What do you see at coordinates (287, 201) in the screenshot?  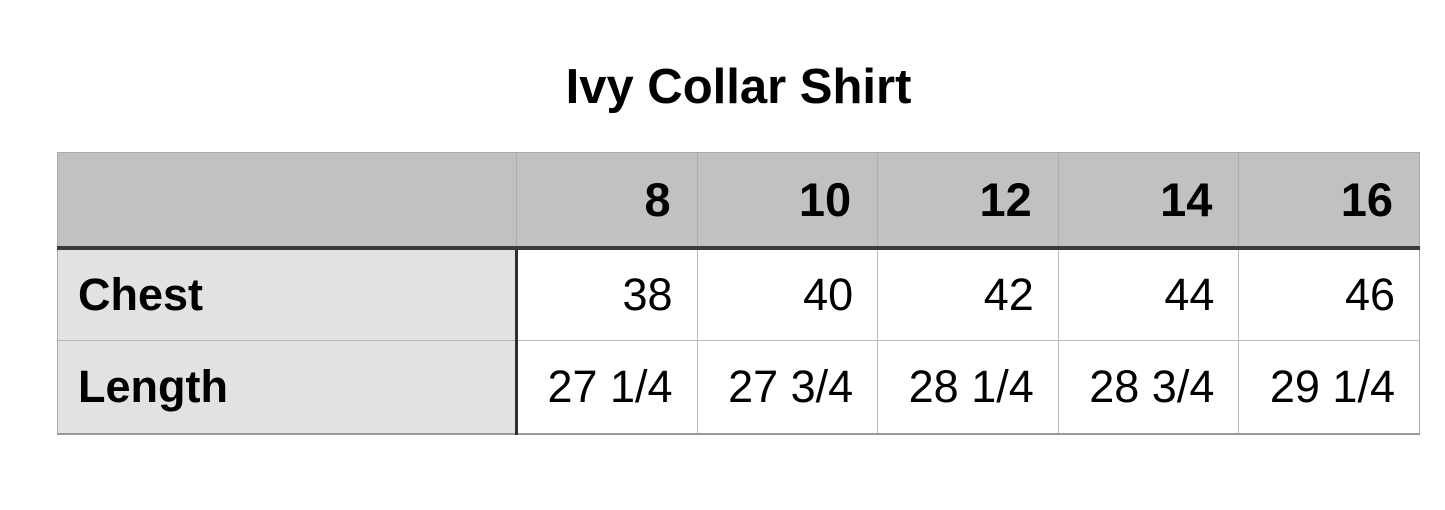 I see `header-corner-cell` at bounding box center [287, 201].